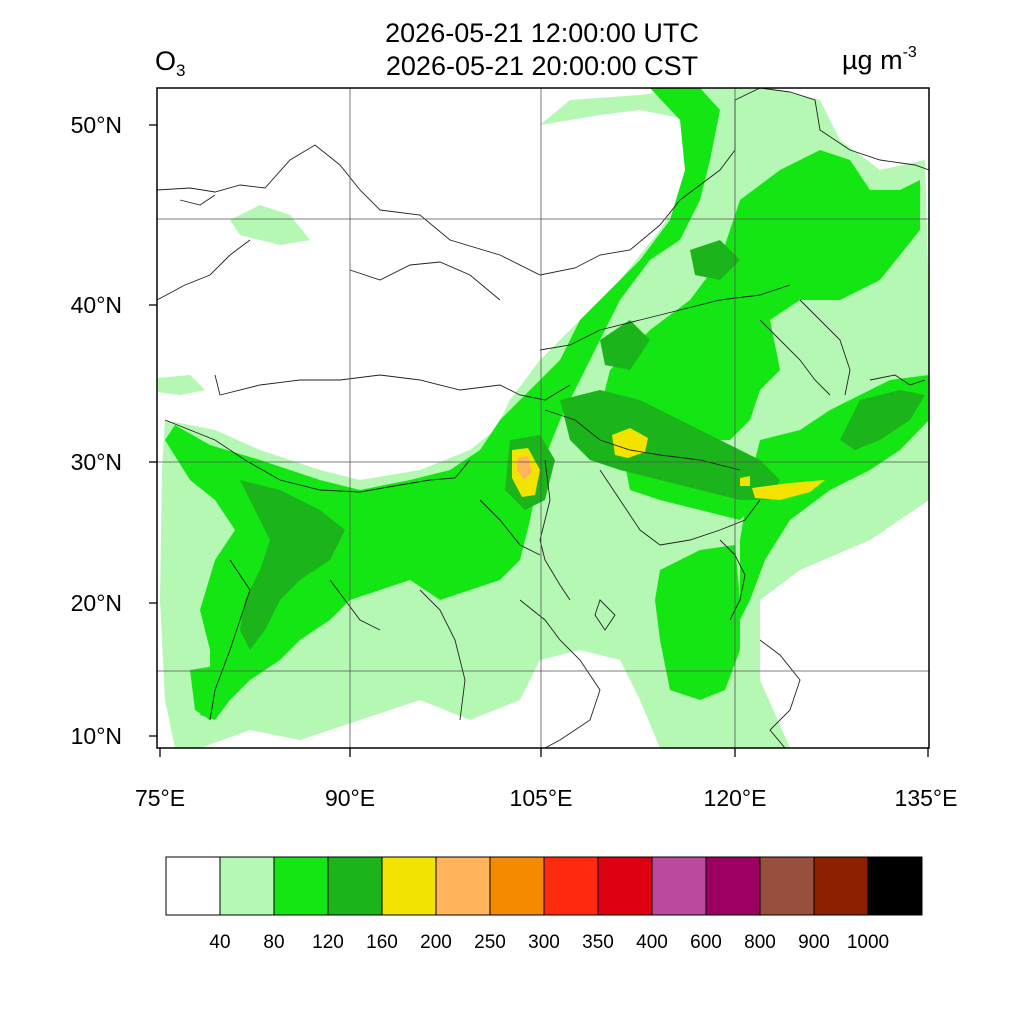 The width and height of the screenshot is (1024, 1024). What do you see at coordinates (872, 60) in the screenshot?
I see `unit-base: µg m` at bounding box center [872, 60].